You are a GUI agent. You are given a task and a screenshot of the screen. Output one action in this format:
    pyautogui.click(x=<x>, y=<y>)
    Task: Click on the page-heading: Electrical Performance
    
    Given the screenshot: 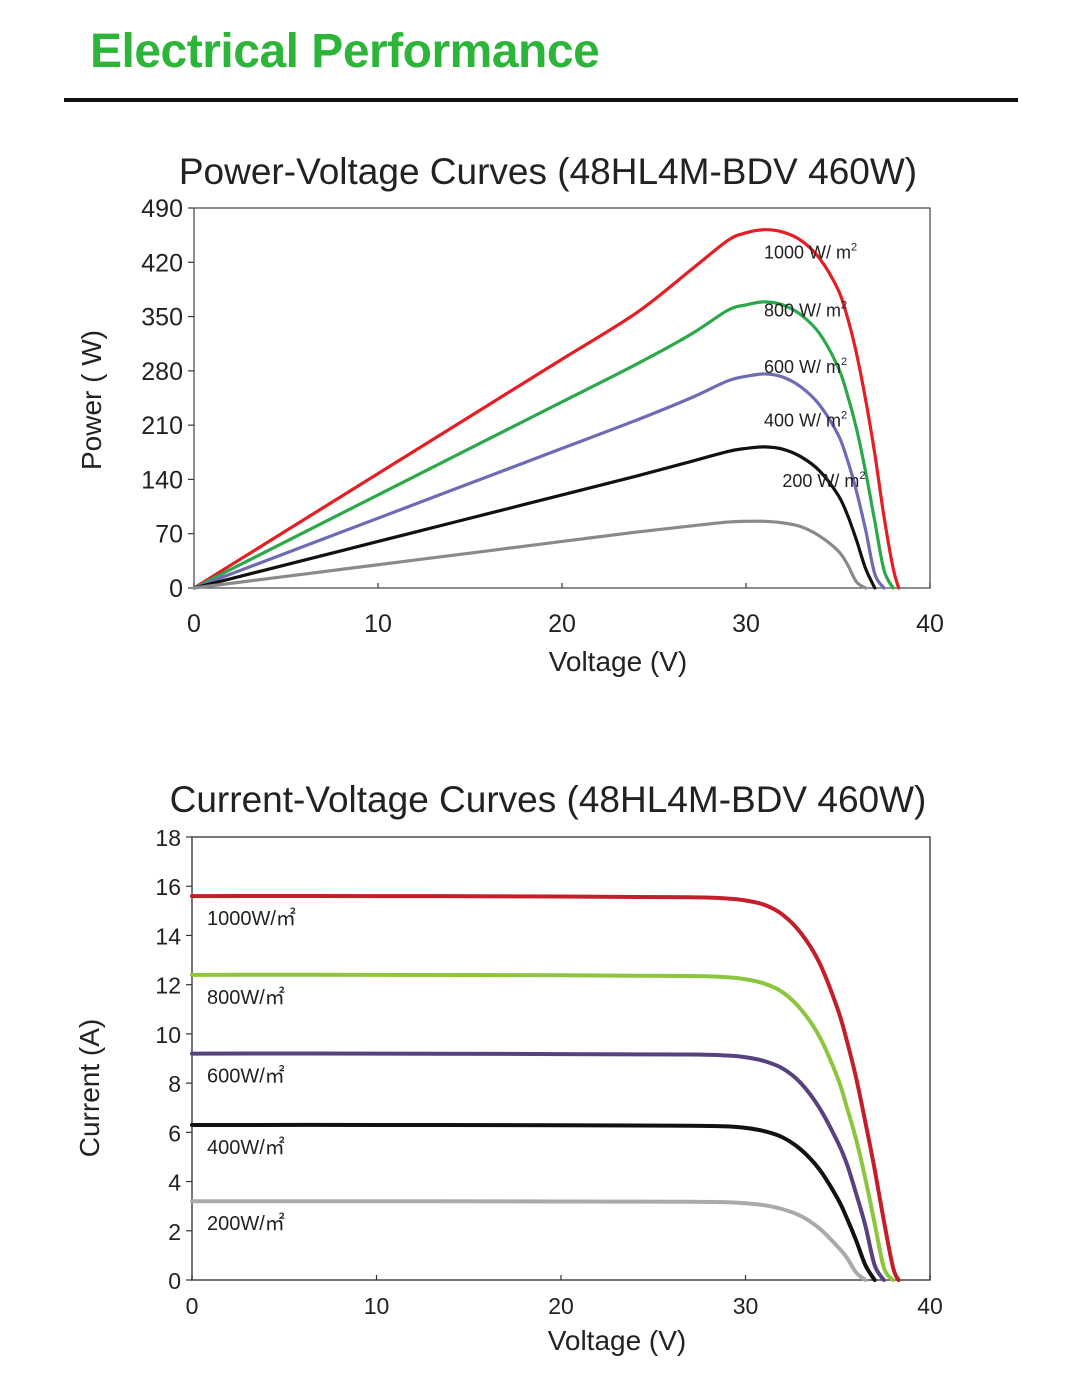 What is the action you would take?
    pyautogui.click(x=345, y=51)
    